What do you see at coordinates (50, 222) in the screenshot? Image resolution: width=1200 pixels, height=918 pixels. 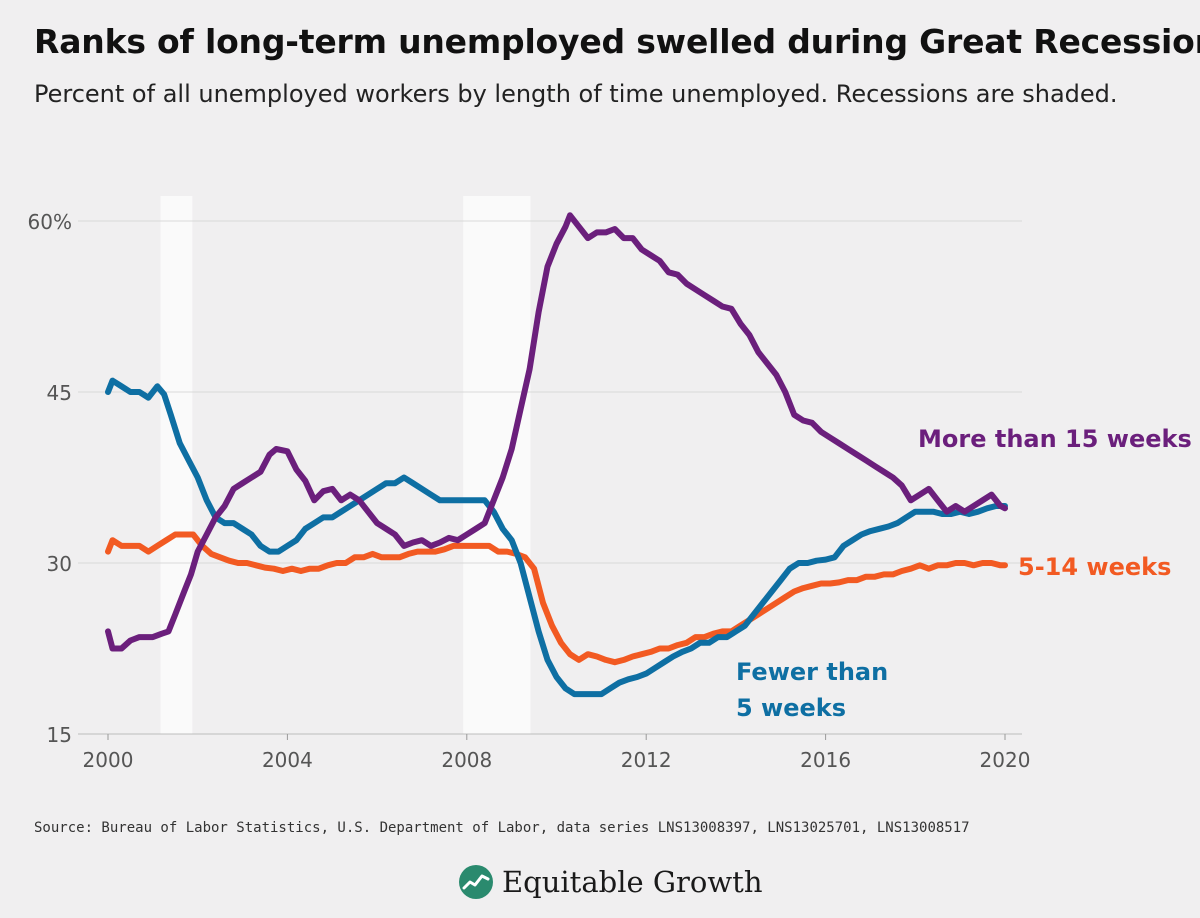 I see `y-tick-label: 60%` at bounding box center [50, 222].